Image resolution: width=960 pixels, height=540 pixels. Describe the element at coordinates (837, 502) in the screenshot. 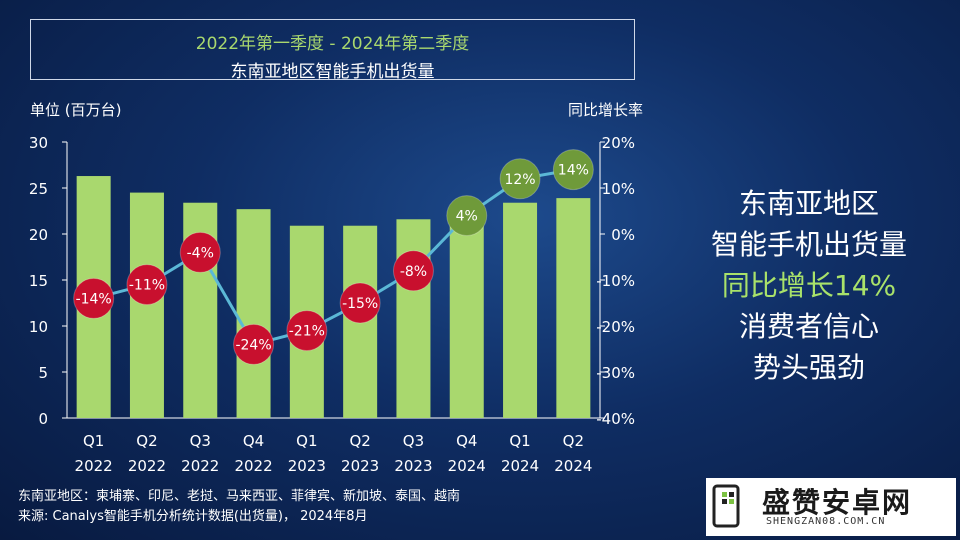

I see `logo-text: 盛赞安卓网` at that location.